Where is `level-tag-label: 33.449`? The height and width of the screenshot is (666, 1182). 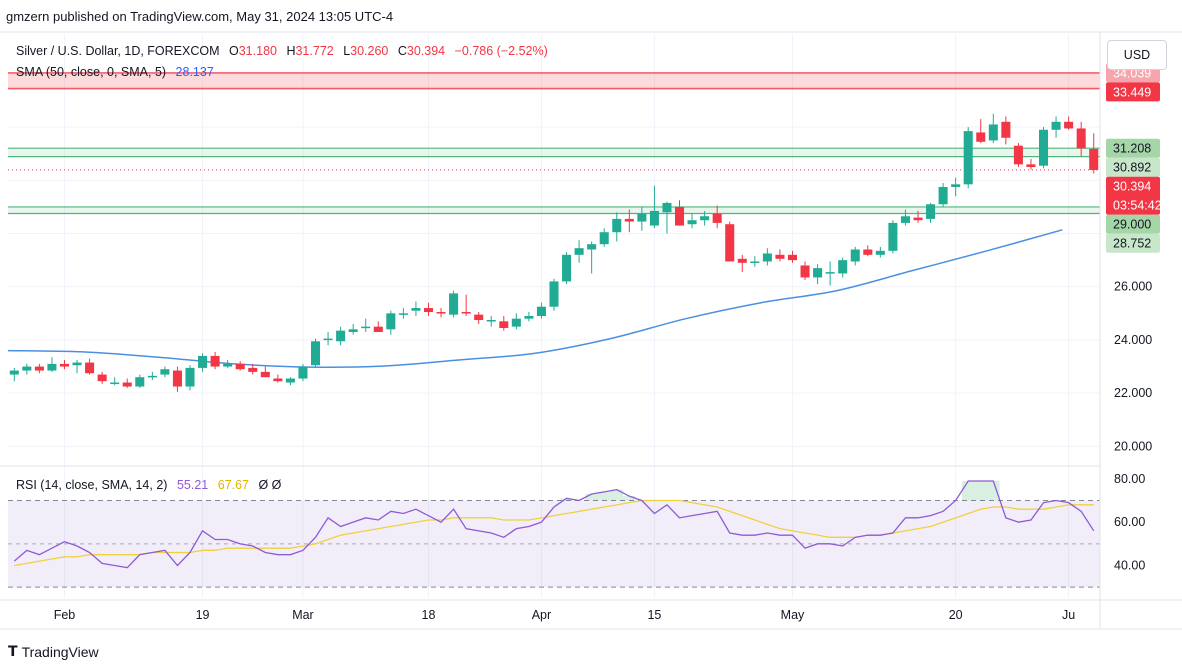
level-tag-label: 33.449 is located at coordinates (1132, 92).